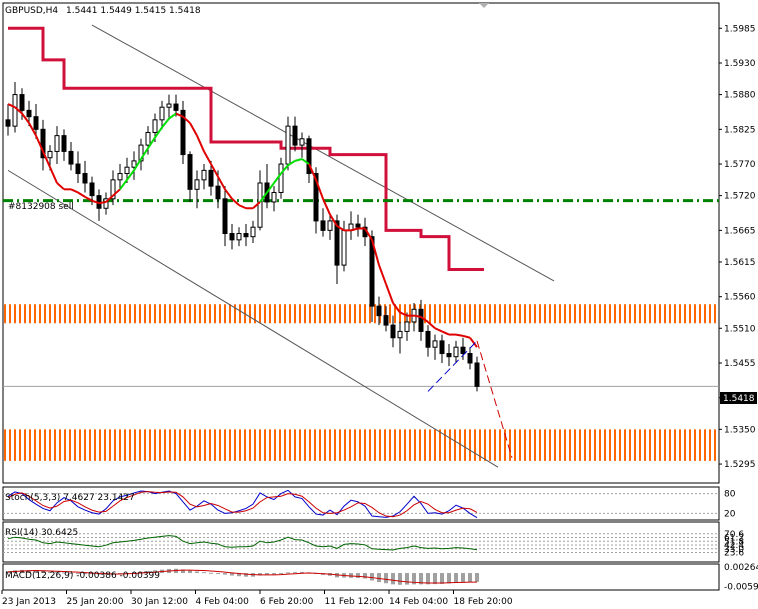 This screenshot has height=609, width=758. Describe the element at coordinates (730, 514) in the screenshot. I see `oscillator-tick-label: 20` at that location.